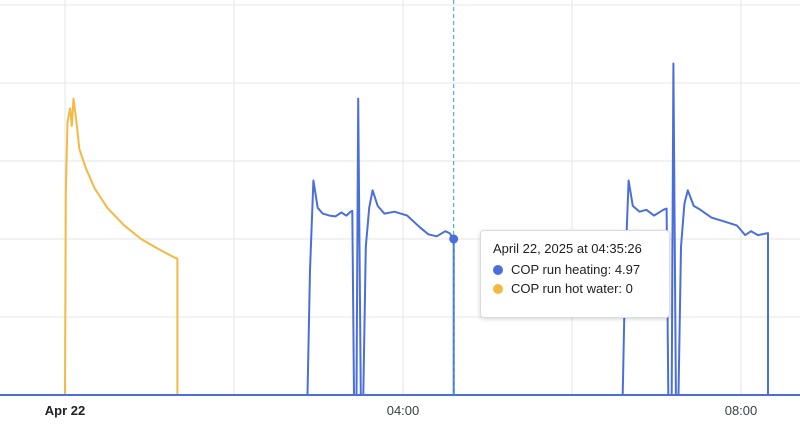  What do you see at coordinates (741, 410) in the screenshot?
I see `x-tick-label: 08:00` at bounding box center [741, 410].